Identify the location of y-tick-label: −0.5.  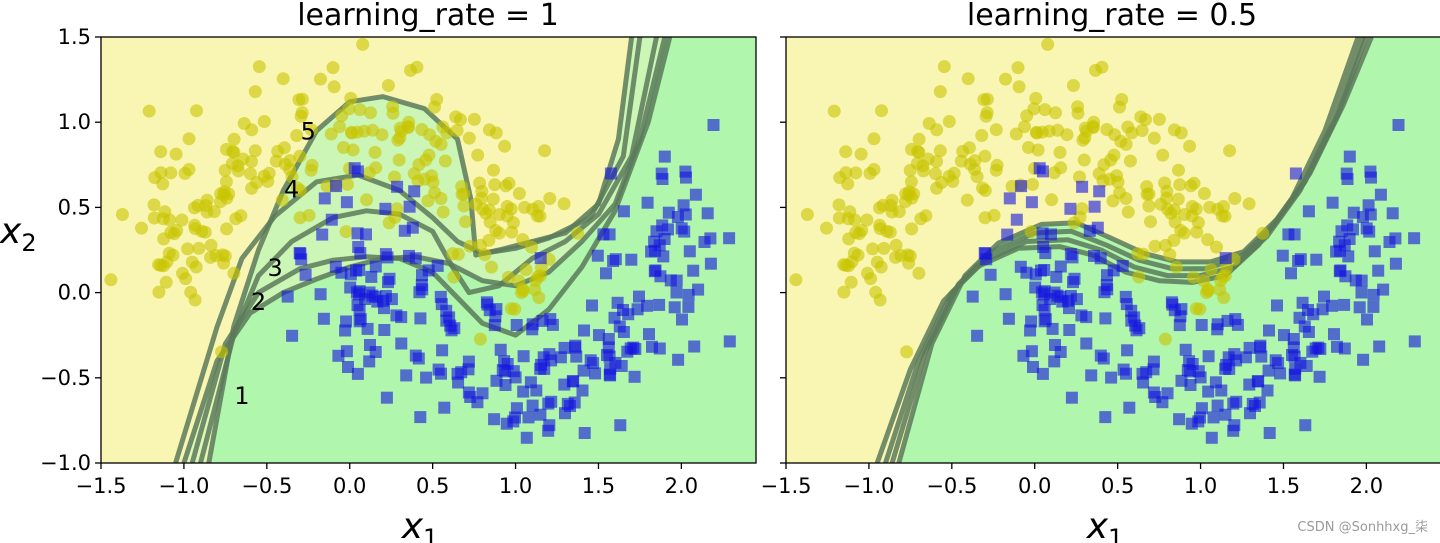
(65, 378).